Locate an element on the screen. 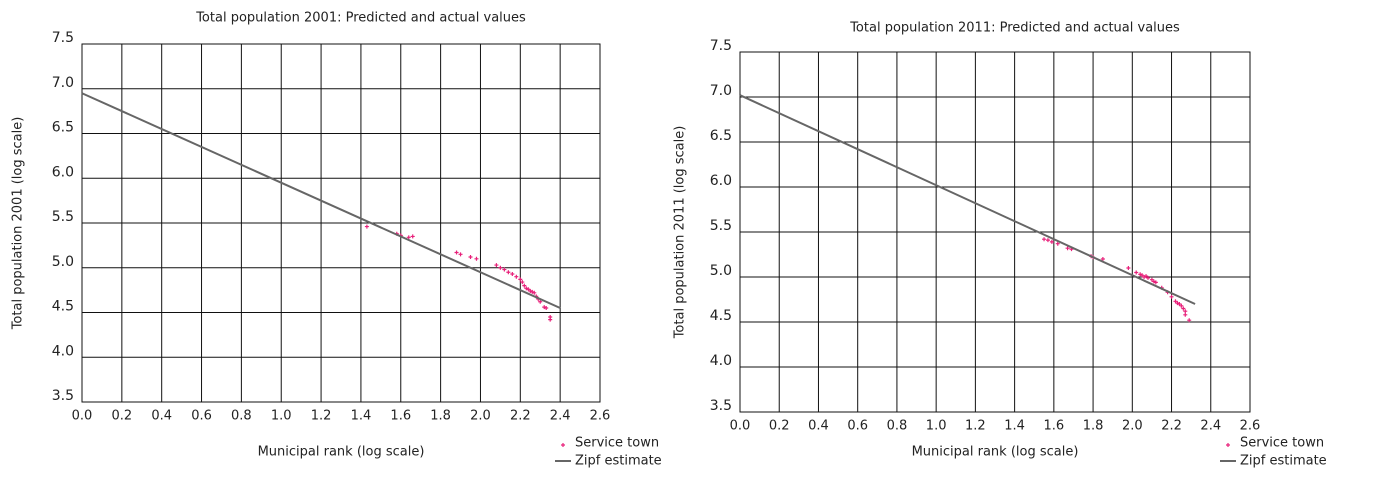  y-axis-title: Total population 2011 (log scale) is located at coordinates (680, 233).